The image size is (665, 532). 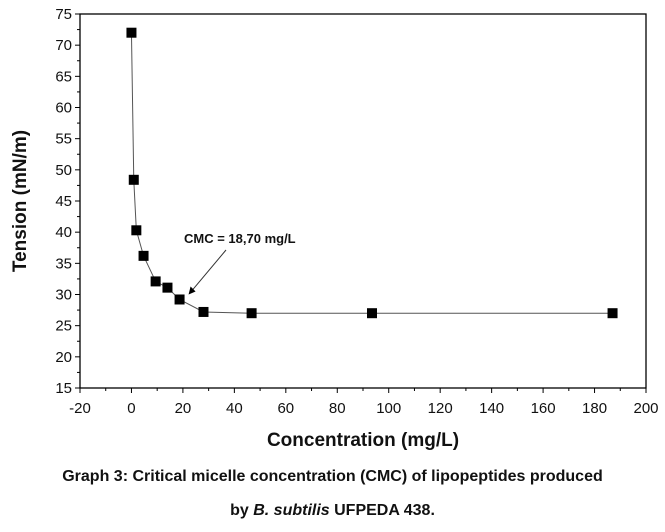 What do you see at coordinates (208, 271) in the screenshot?
I see `annotation-arrow` at bounding box center [208, 271].